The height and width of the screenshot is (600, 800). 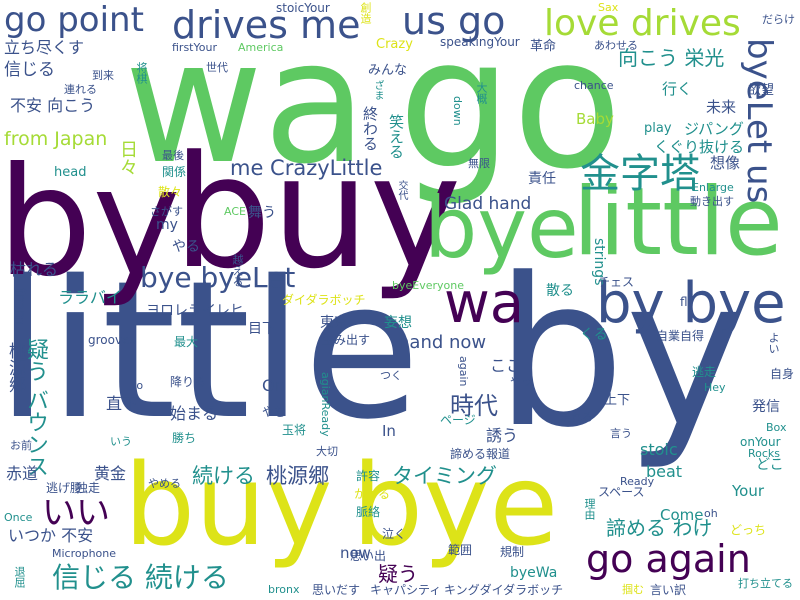 I want to click on word-zama: ざま, so click(x=377, y=90).